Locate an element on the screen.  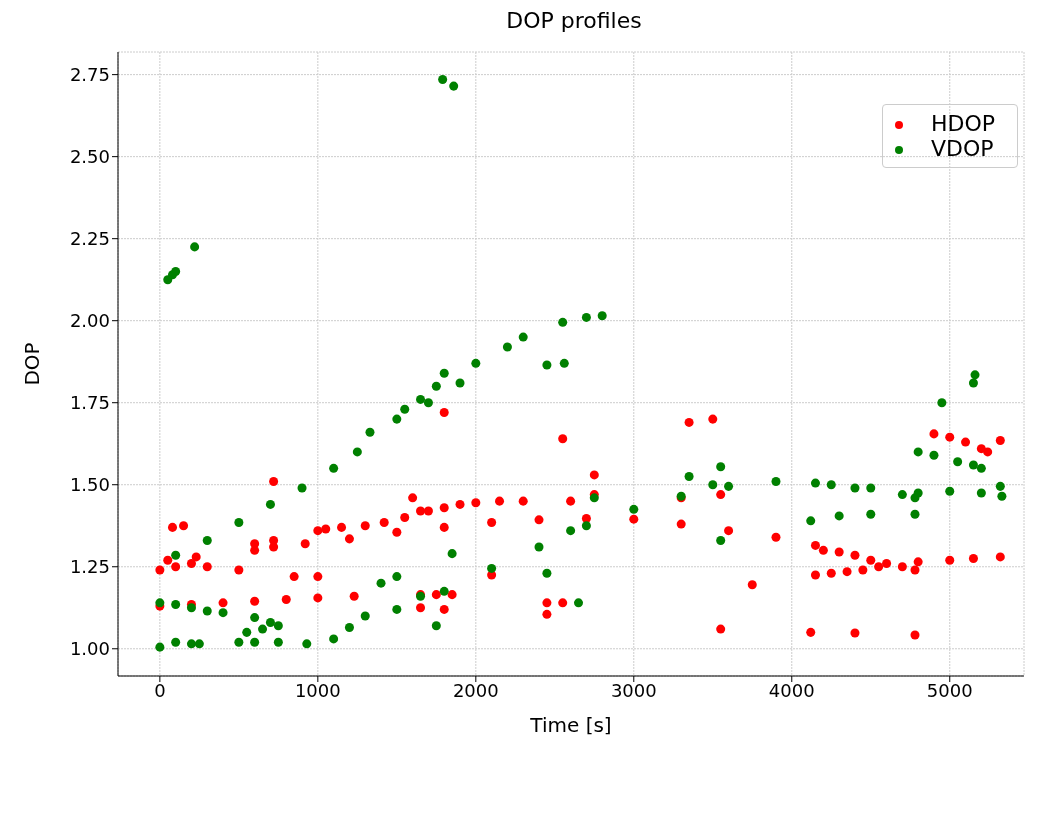
y-tick-label: 2.75 is located at coordinates (89, 75).